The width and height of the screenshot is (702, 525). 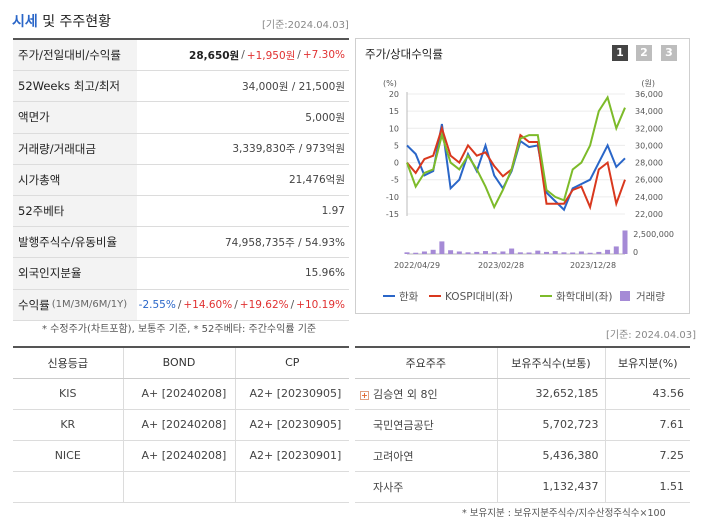 I want to click on volume-tick-label: 0, so click(x=635, y=252).